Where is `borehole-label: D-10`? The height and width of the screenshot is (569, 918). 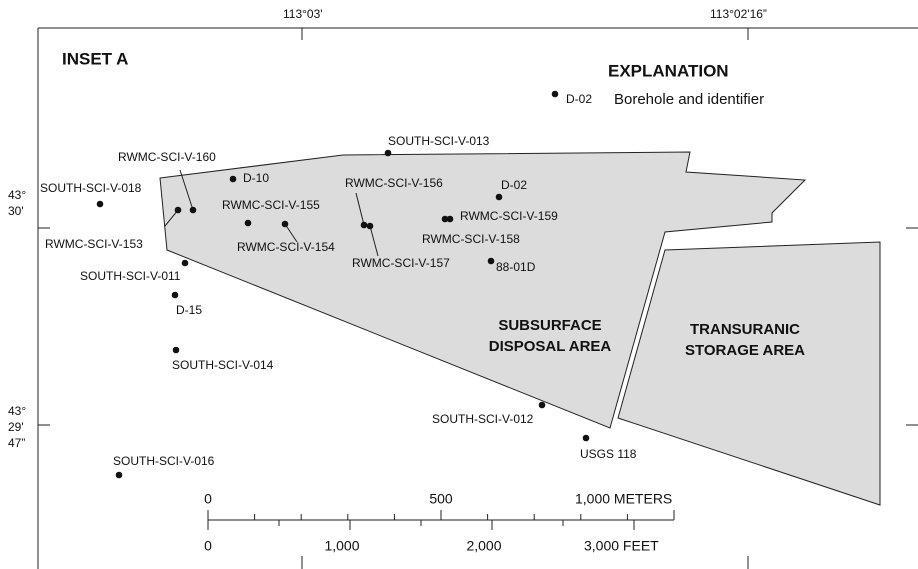 borehole-label: D-10 is located at coordinates (256, 178).